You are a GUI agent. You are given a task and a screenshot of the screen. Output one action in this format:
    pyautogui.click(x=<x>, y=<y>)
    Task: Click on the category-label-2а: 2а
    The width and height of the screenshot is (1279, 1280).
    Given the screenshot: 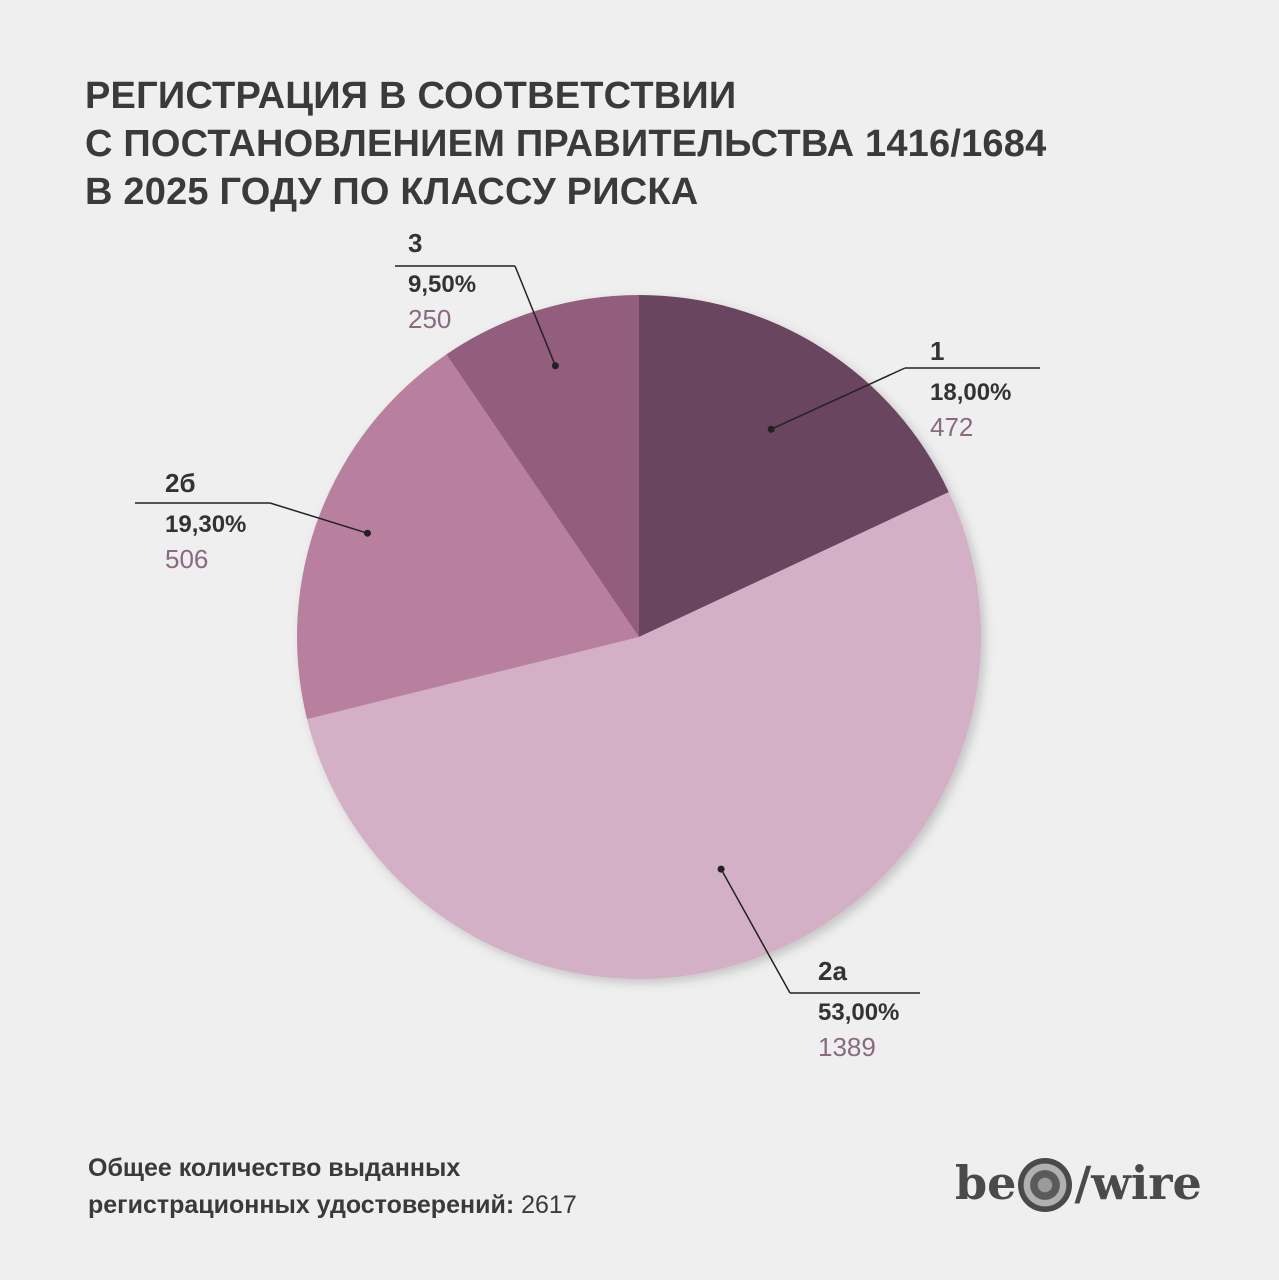 What is the action you would take?
    pyautogui.click(x=832, y=971)
    